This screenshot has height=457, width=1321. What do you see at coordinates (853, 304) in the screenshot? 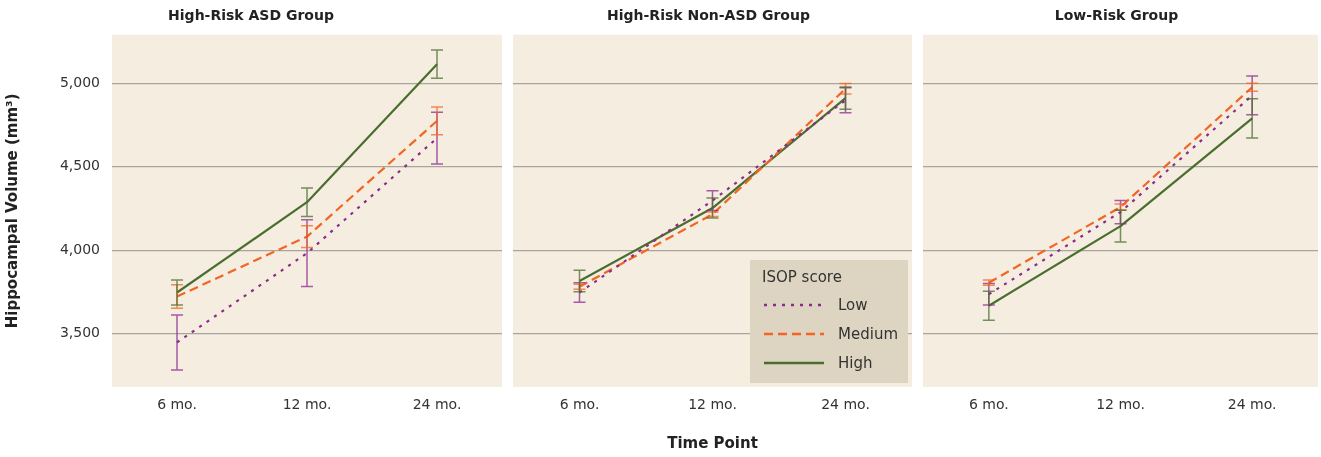
I see `legend-label: Low` at bounding box center [853, 304].